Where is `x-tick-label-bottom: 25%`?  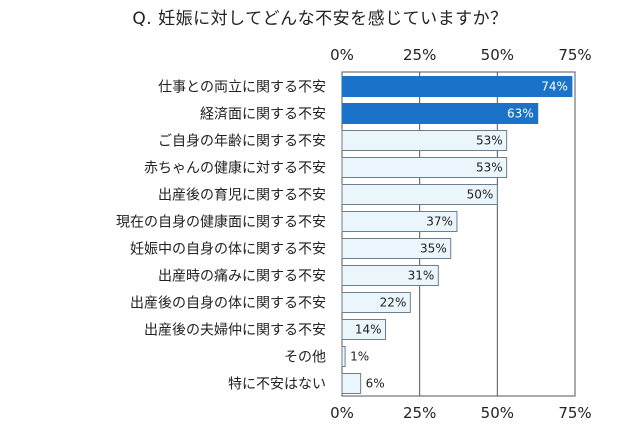
x-tick-label-bottom: 25% is located at coordinates (419, 413).